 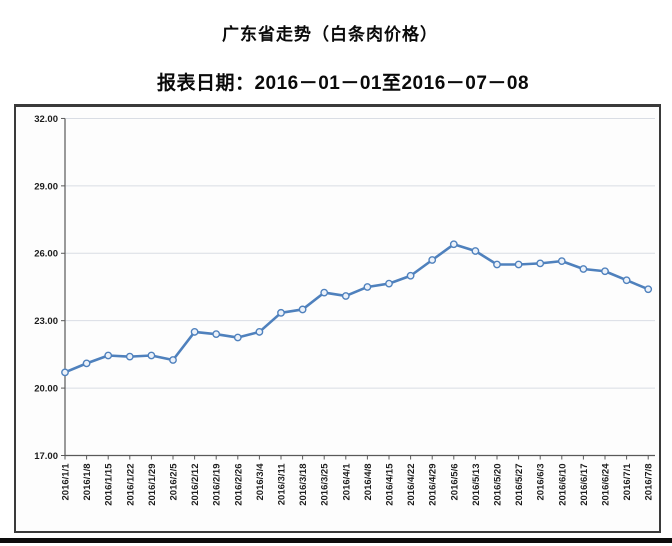 I want to click on x-tick-label: 2016/1/15, so click(x=109, y=484).